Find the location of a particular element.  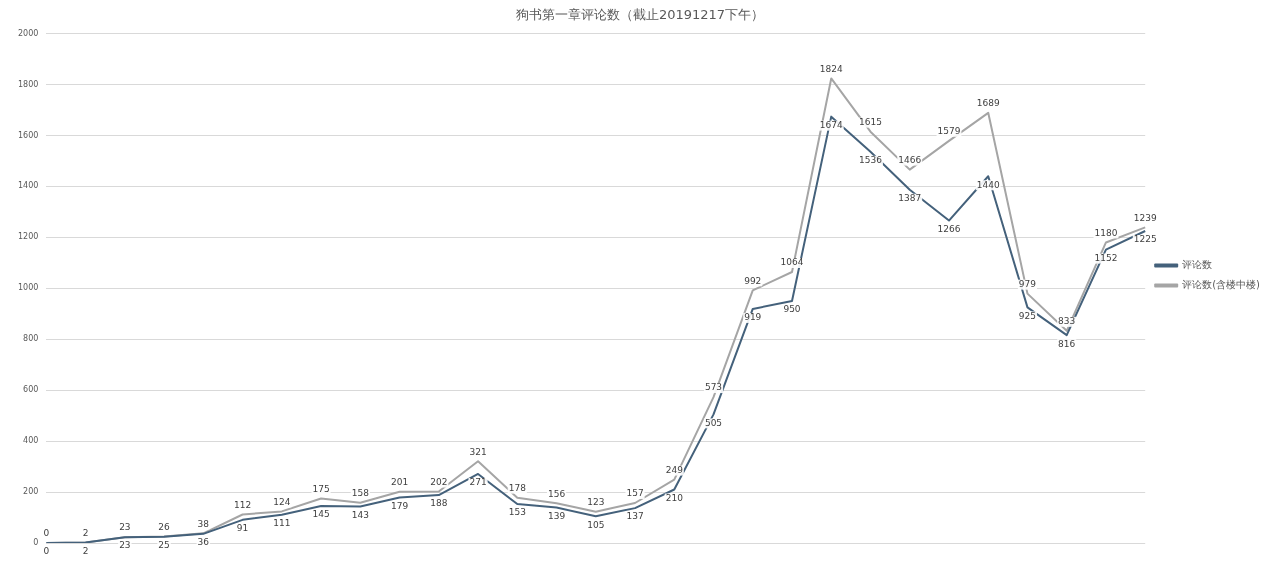

data-label: 1674 is located at coordinates (831, 124).